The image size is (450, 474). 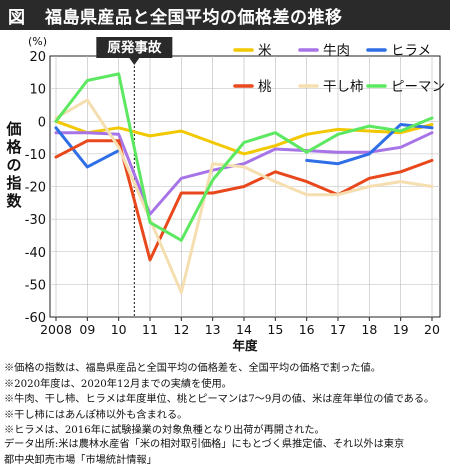 What do you see at coordinates (35, 155) in the screenshot?
I see `y-tick-label: -10` at bounding box center [35, 155].